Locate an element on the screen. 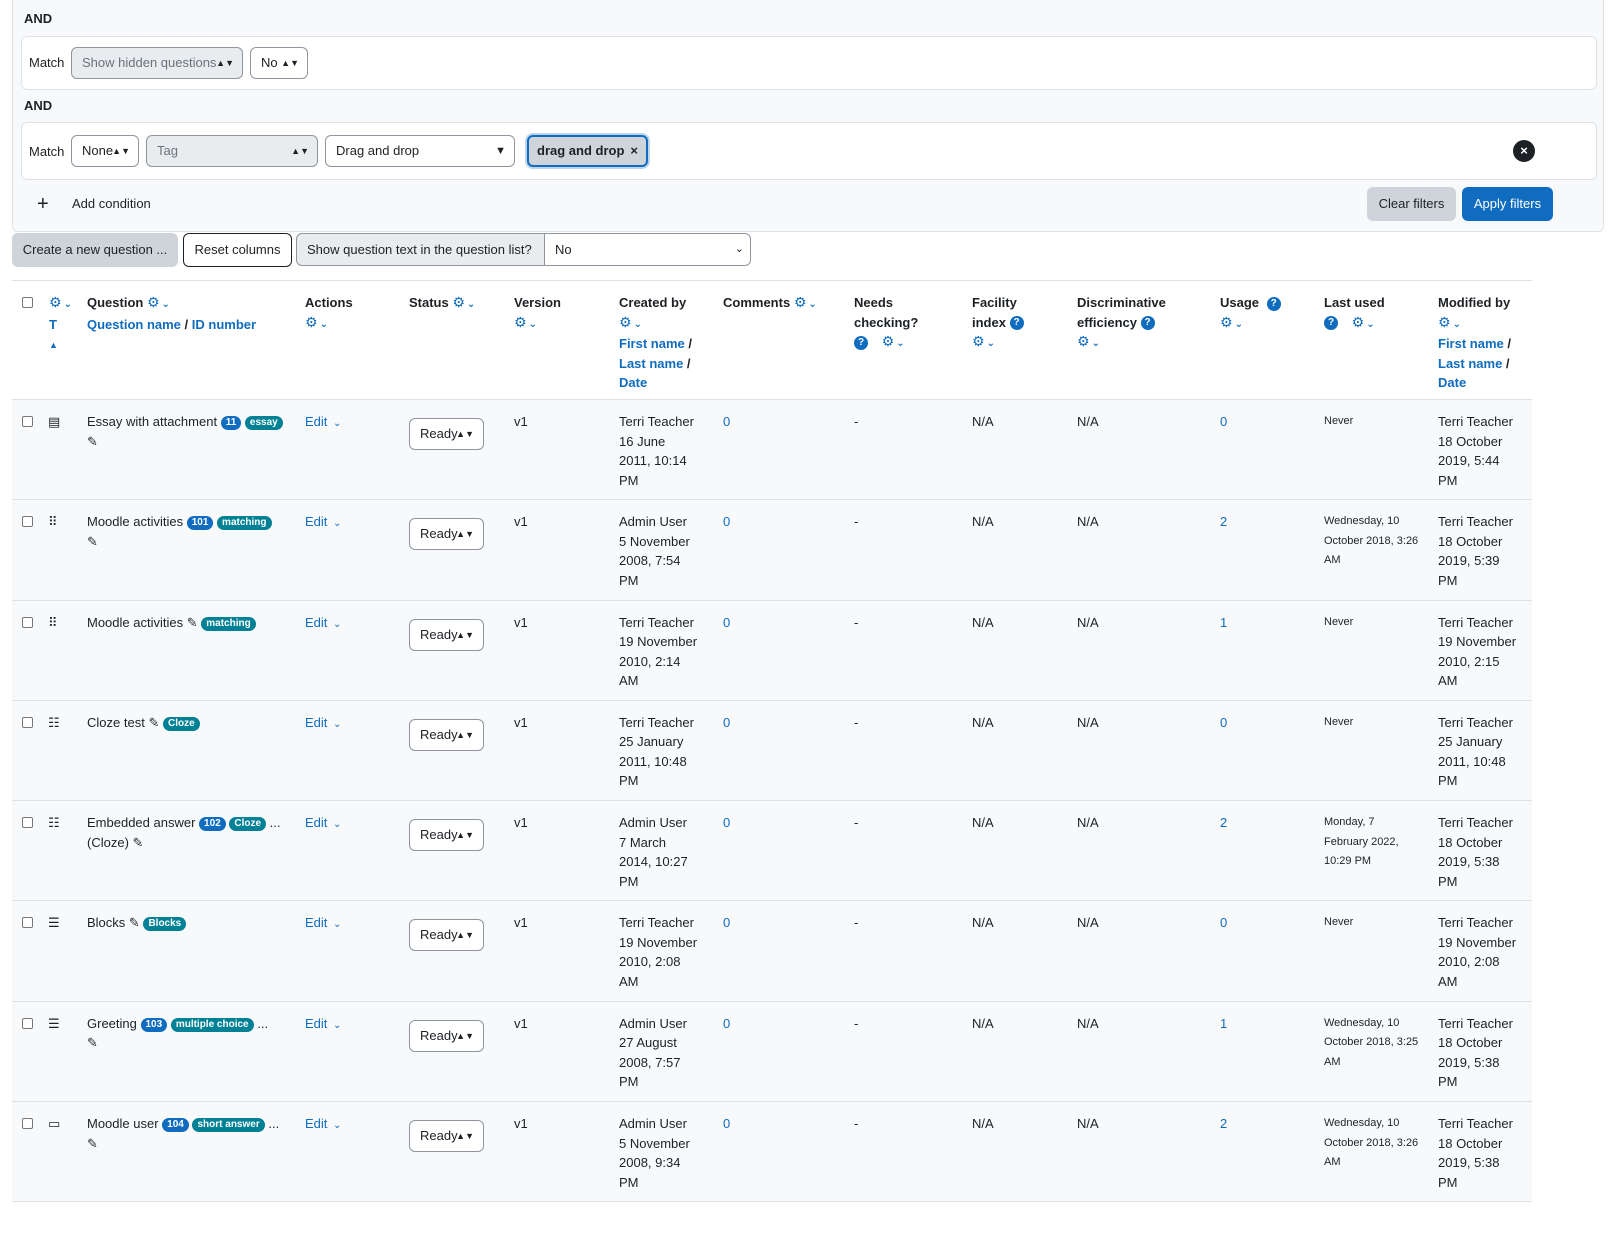 This screenshot has height=1241, width=1612. question-name: Moodle user is located at coordinates (123, 1124).